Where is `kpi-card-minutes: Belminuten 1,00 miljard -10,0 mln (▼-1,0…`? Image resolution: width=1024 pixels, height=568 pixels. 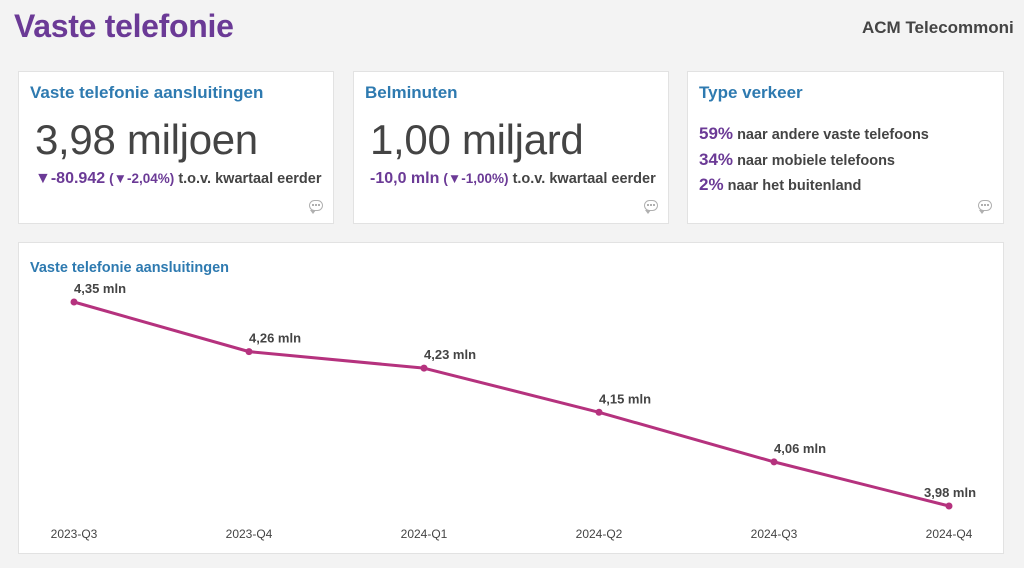
kpi-card-minutes: Belminuten 1,00 miljard -10,0 mln (▼-1,0… is located at coordinates (511, 147).